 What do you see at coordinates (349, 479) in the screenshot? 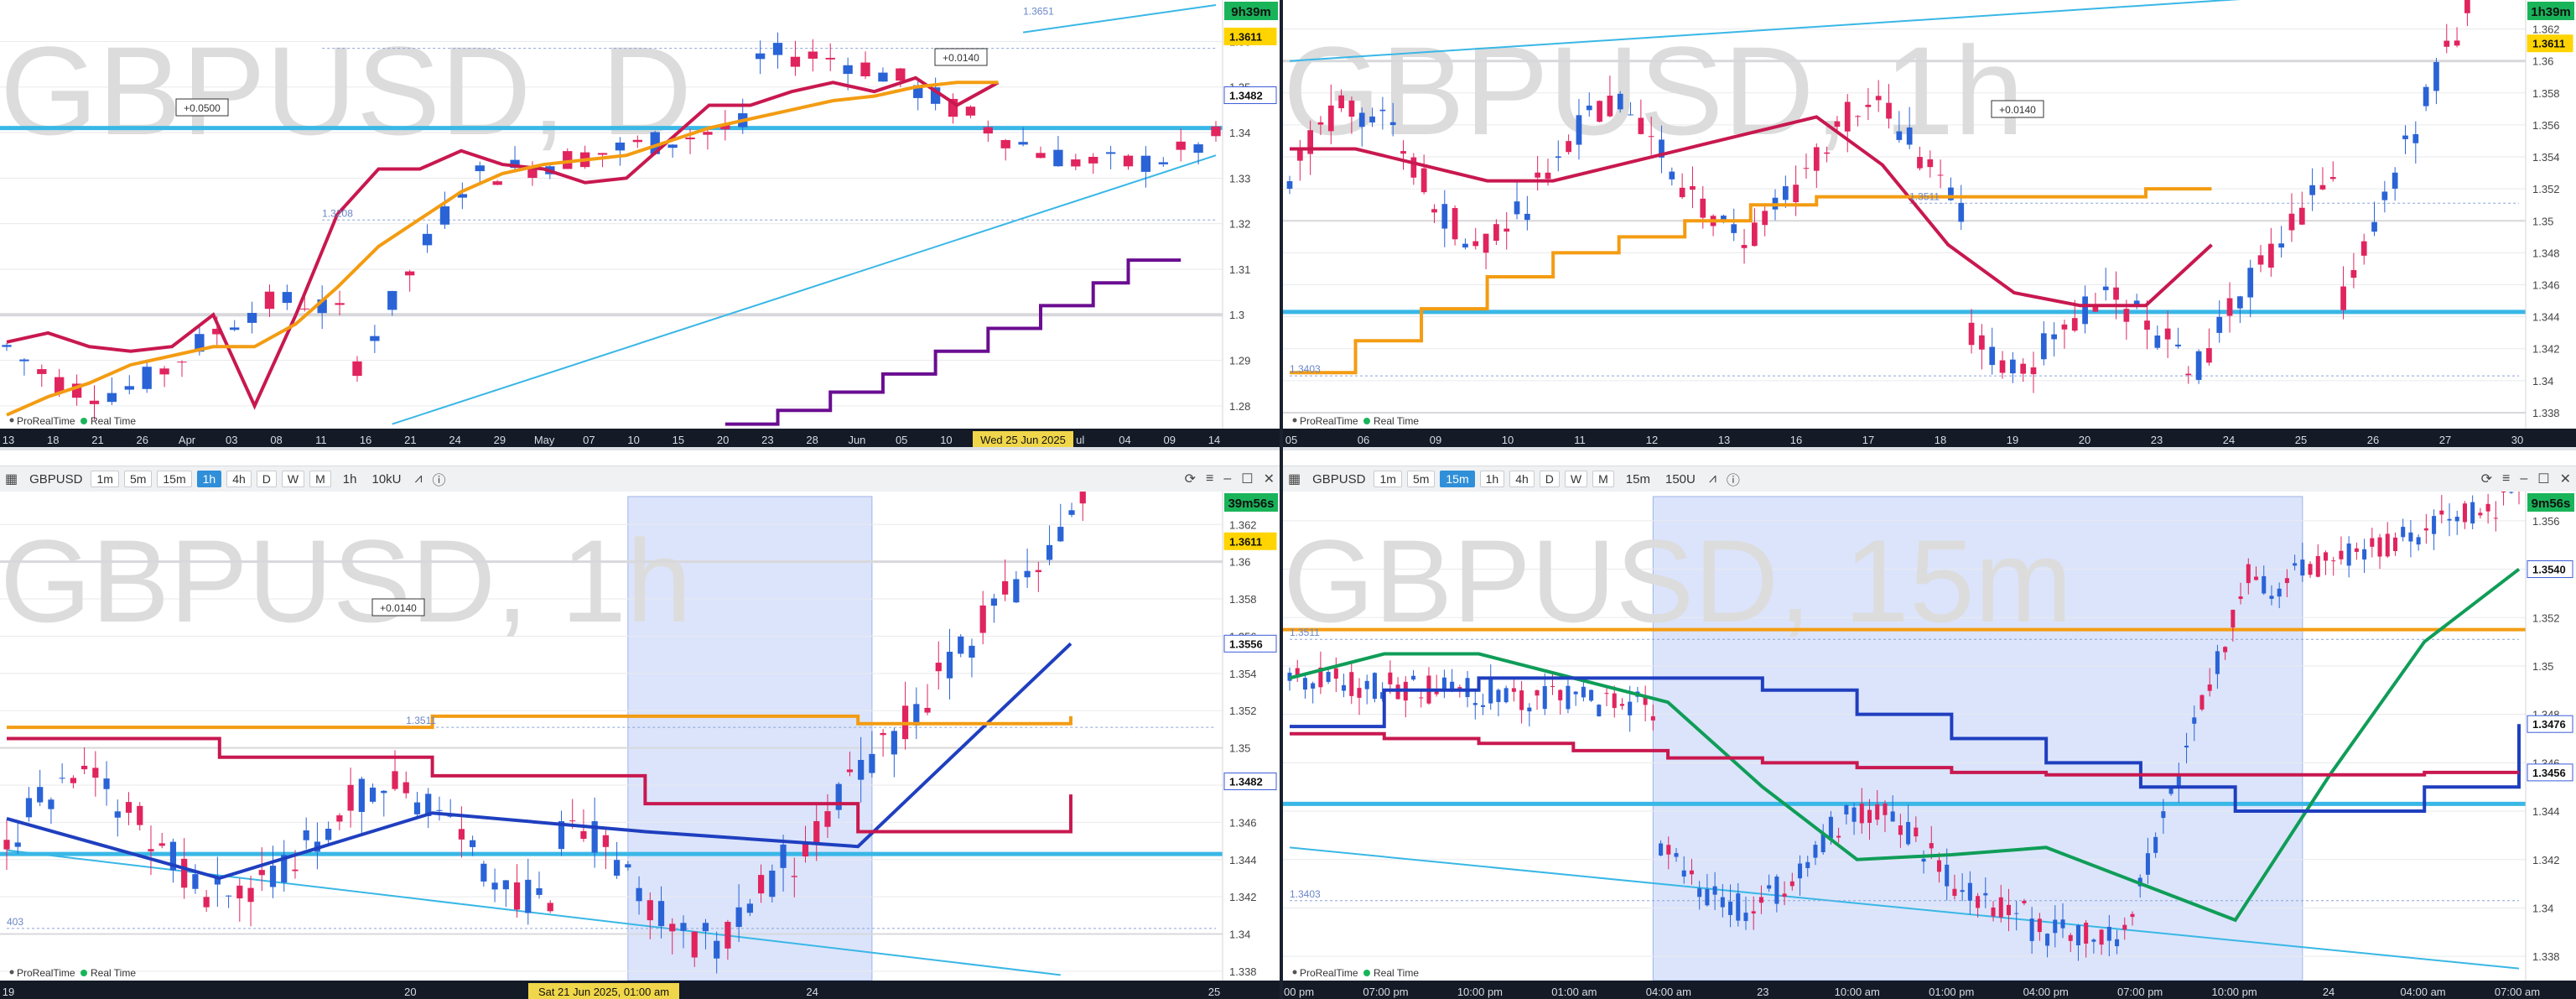
I see `interval-selector: 1h` at bounding box center [349, 479].